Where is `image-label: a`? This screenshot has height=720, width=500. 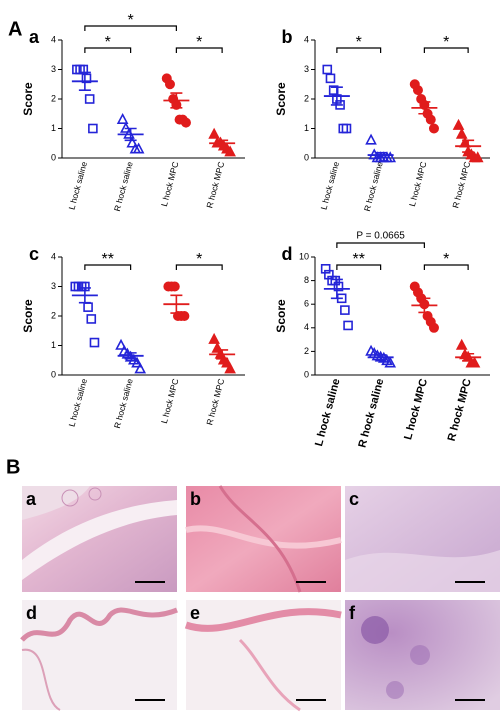
image-label: a is located at coordinates (31, 499).